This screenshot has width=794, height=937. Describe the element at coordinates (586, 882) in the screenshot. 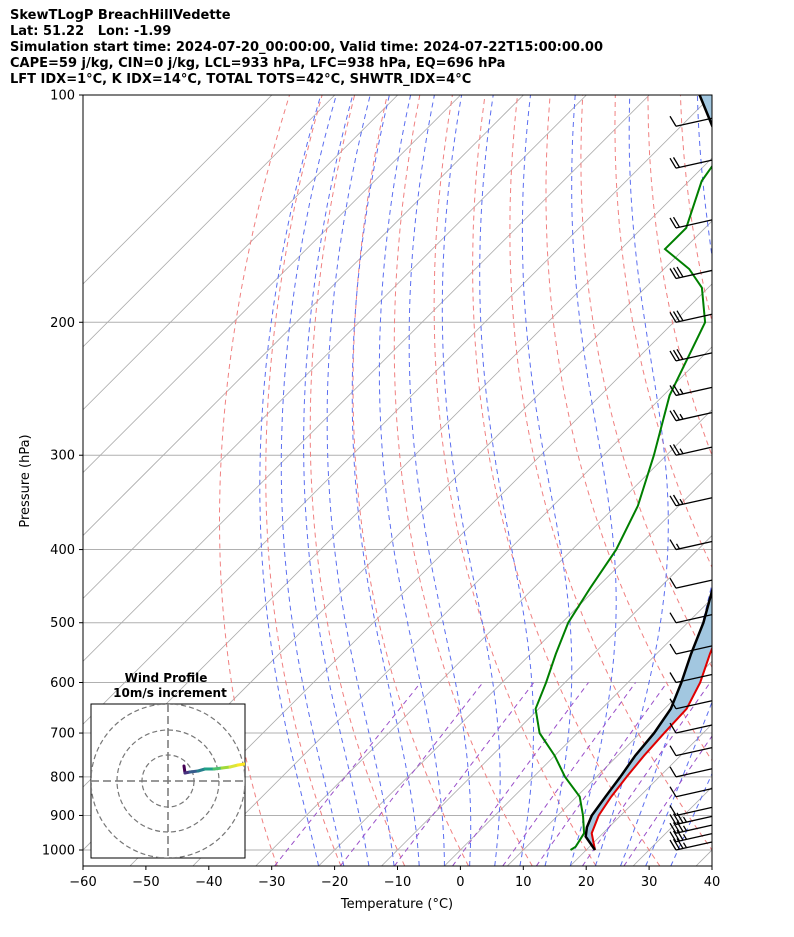

I see `x-tick-label: 20` at that location.